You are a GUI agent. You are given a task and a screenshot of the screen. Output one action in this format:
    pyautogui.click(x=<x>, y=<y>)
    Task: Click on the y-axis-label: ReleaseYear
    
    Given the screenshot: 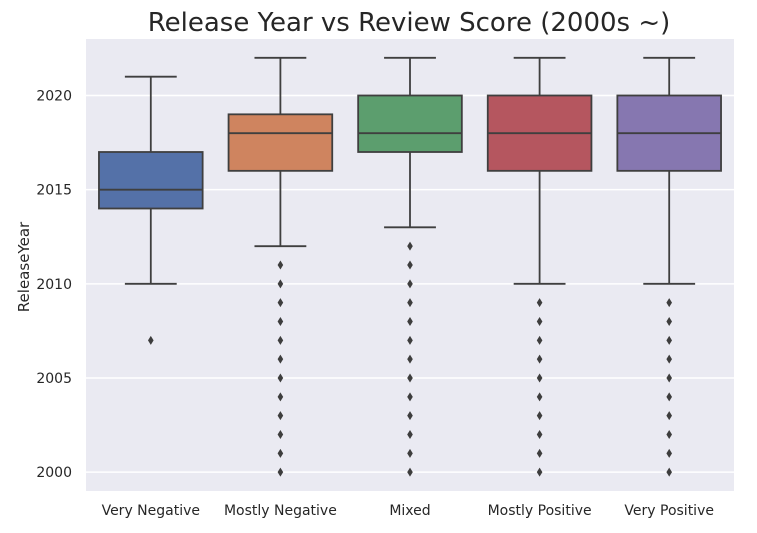 What is the action you would take?
    pyautogui.click(x=24, y=266)
    